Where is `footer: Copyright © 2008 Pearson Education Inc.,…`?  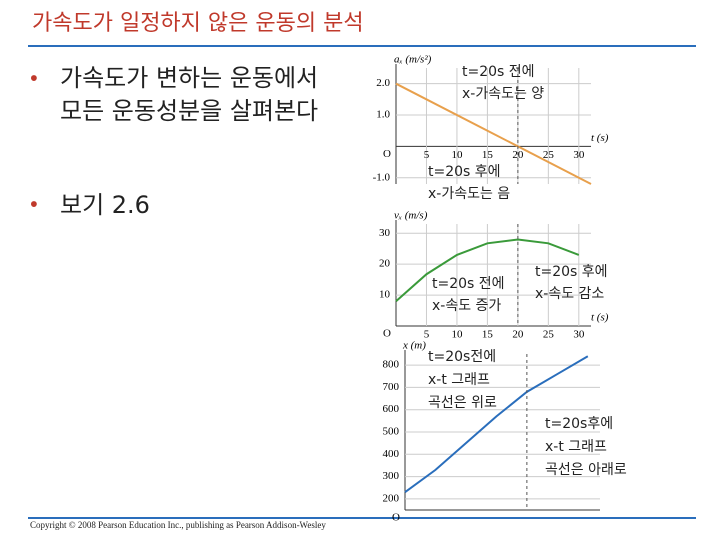
footer: Copyright © 2008 Pearson Education Inc.,… is located at coordinates (178, 525).